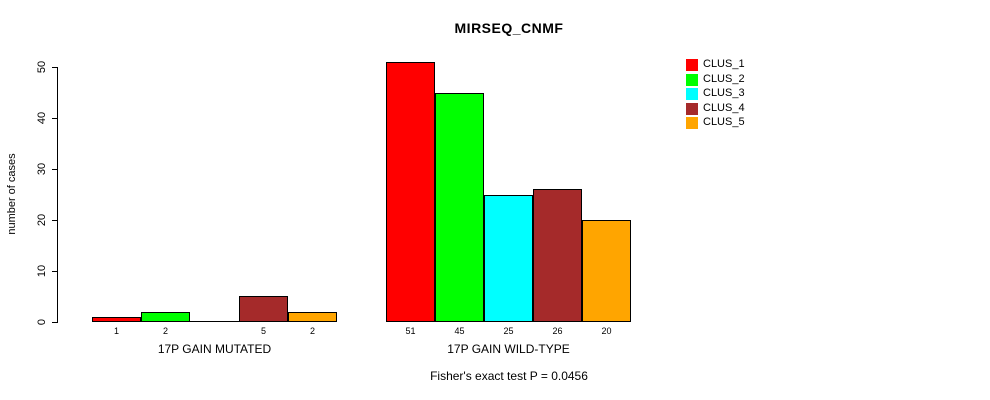  What do you see at coordinates (214, 349) in the screenshot?
I see `x-group-label-mutated: 17P GAIN MUTATED` at bounding box center [214, 349].